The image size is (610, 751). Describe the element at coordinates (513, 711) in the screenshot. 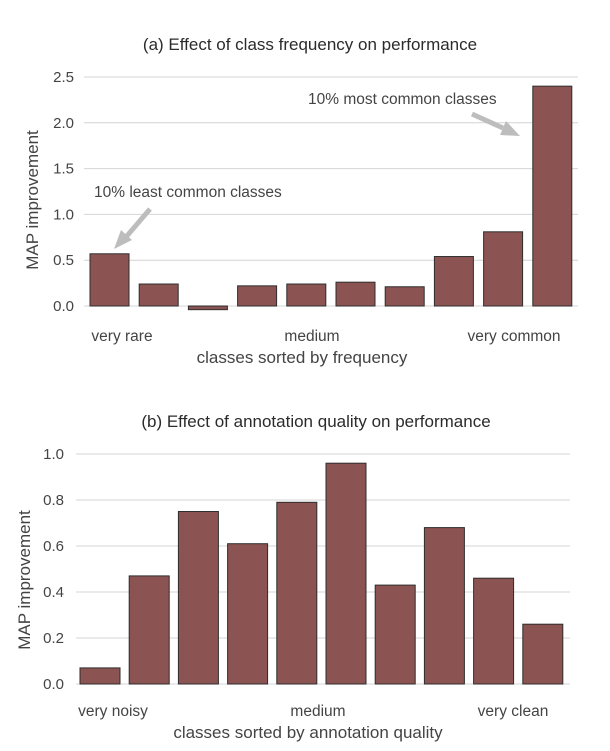

I see `chart-b-category-very-clean: very clean` at that location.